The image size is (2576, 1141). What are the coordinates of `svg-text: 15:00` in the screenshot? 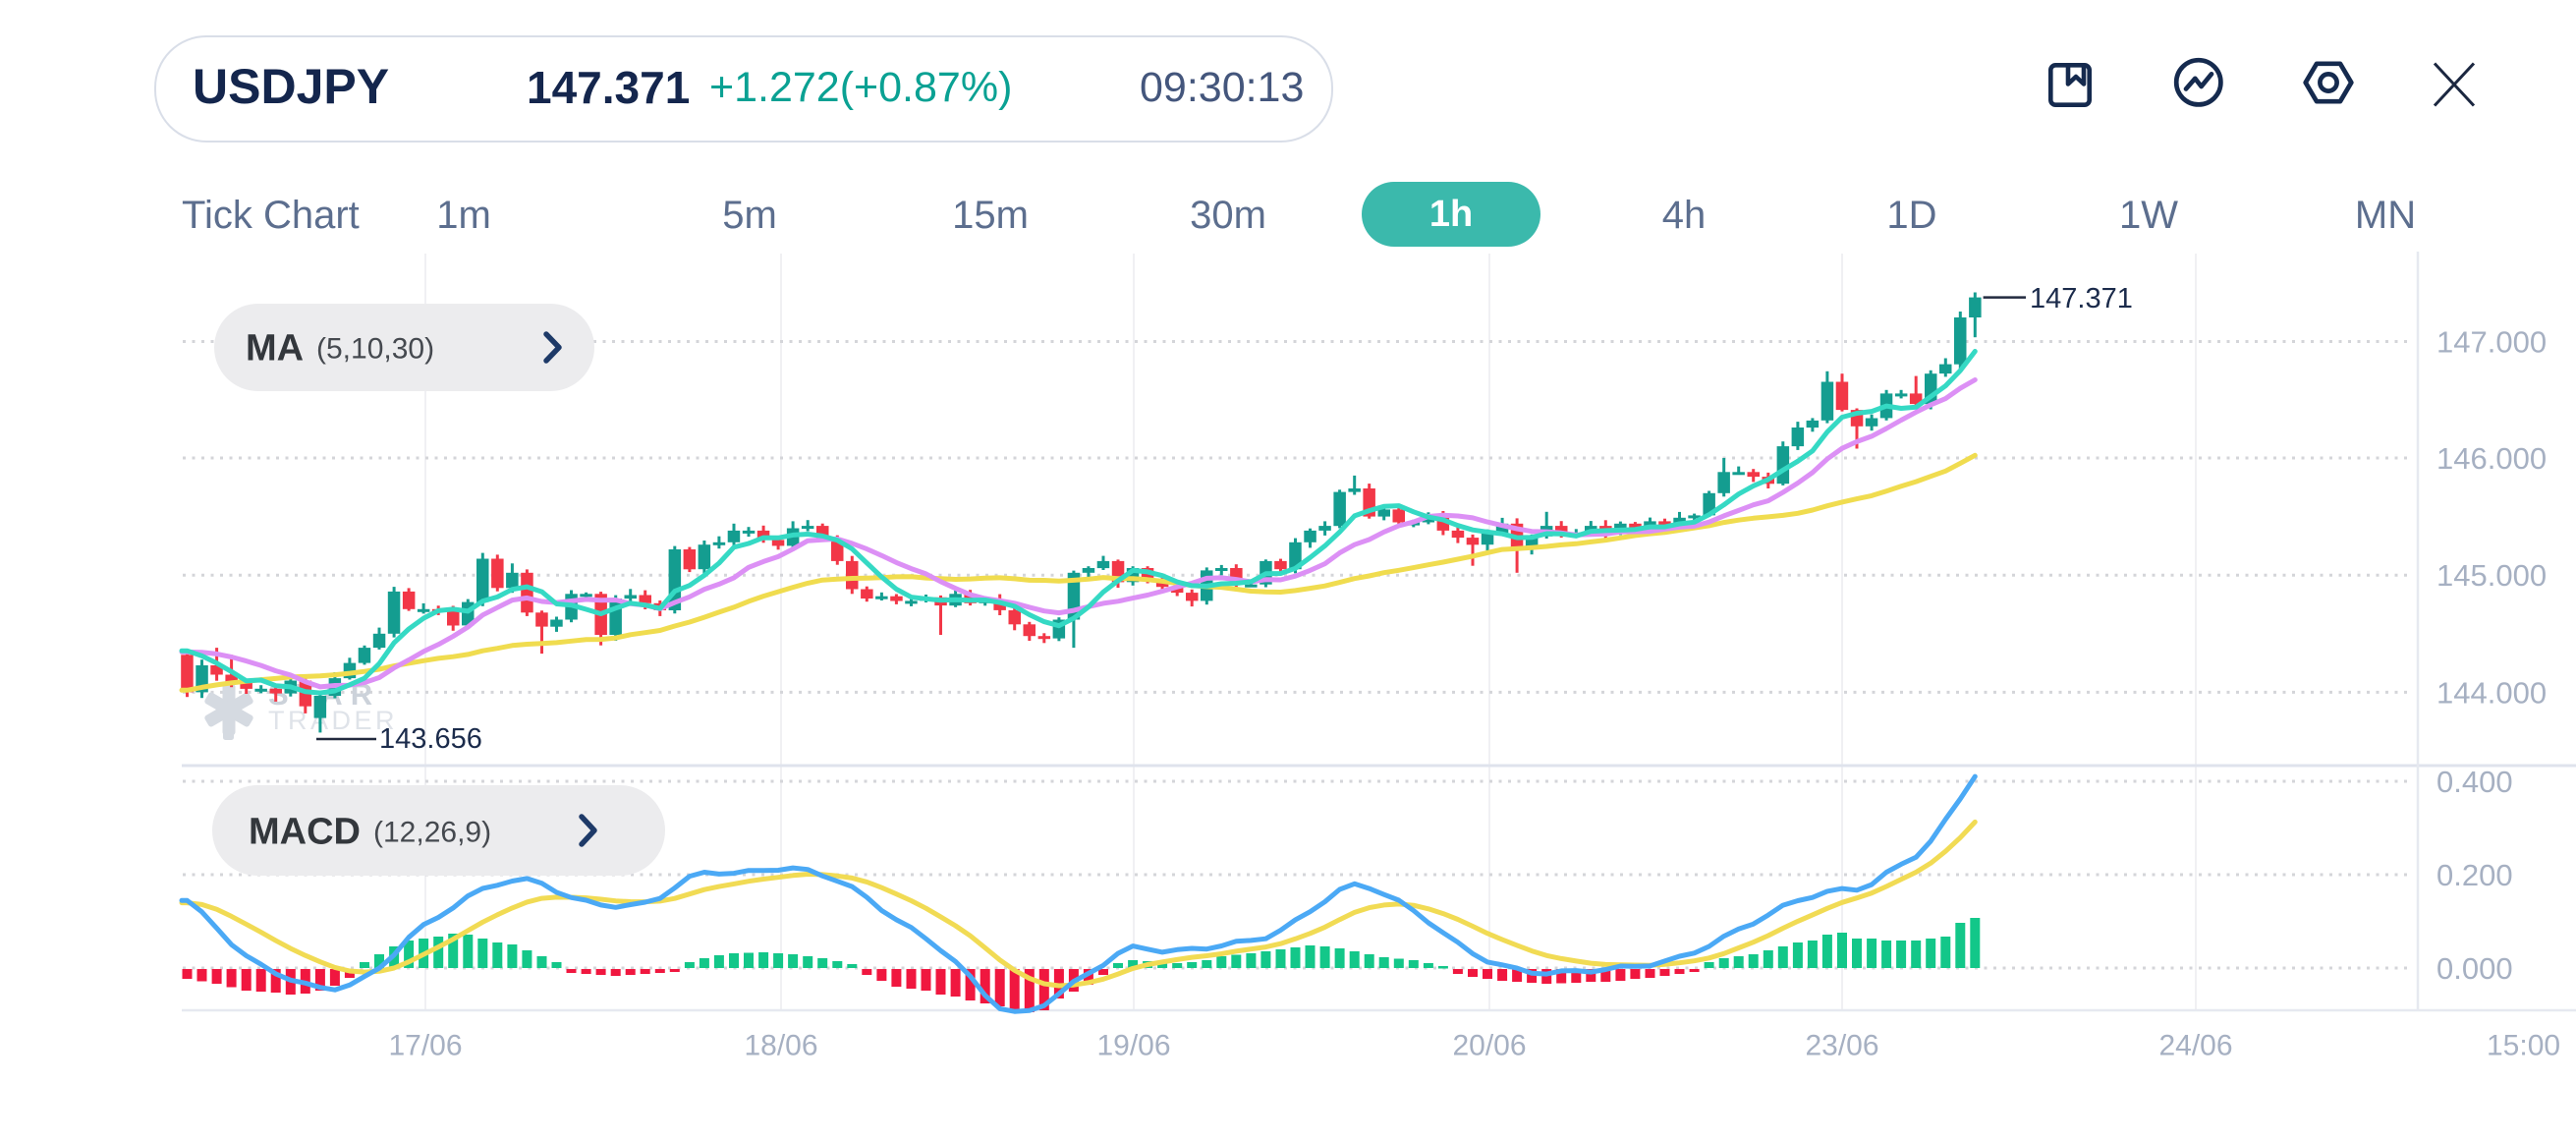 It's located at (2523, 1046).